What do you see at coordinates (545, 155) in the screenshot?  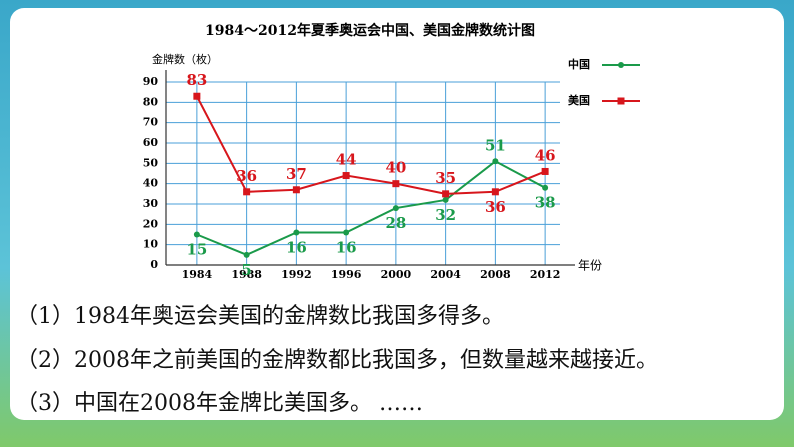 I see `data-label: 46` at bounding box center [545, 155].